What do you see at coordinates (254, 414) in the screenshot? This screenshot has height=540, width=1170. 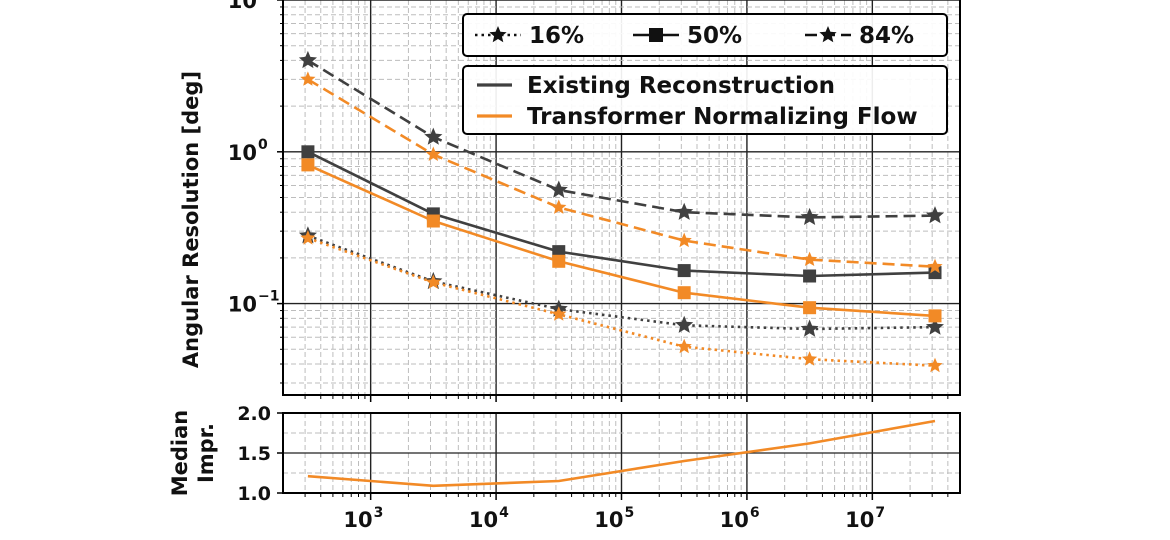 I see `y-tick-label: 2.0` at bounding box center [254, 414].